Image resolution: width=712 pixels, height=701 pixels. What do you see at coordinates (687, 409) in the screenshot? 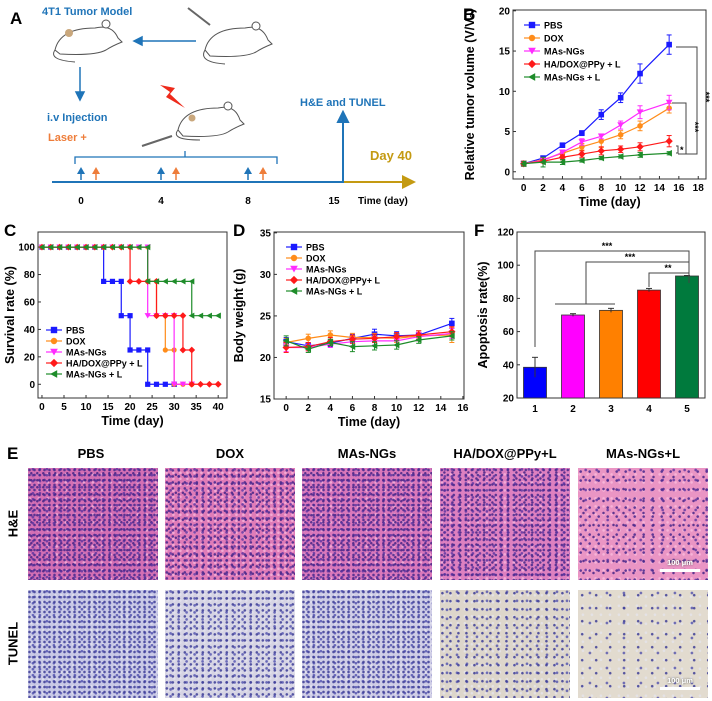
I see `x-tick-label: 5` at bounding box center [687, 409].